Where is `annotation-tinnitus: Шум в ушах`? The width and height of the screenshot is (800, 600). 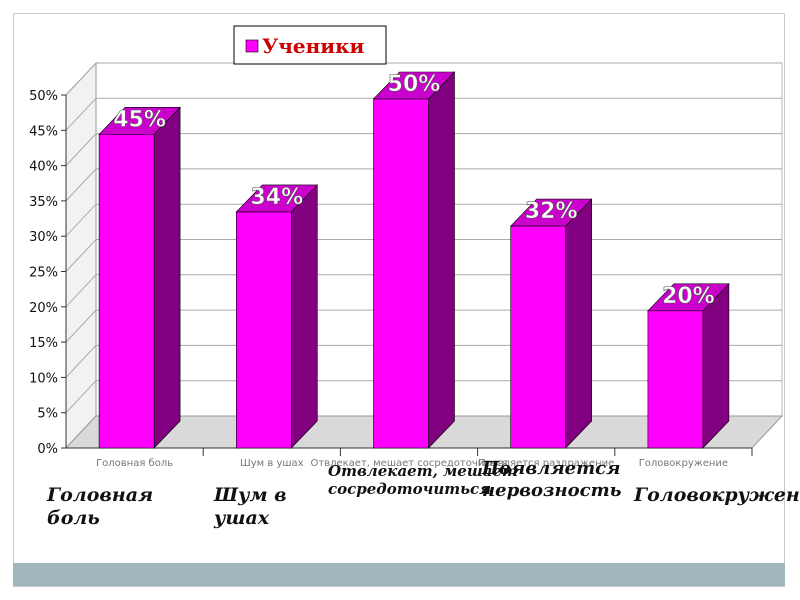
annotation-tinnitus: Шум в ушах is located at coordinates (250, 506).